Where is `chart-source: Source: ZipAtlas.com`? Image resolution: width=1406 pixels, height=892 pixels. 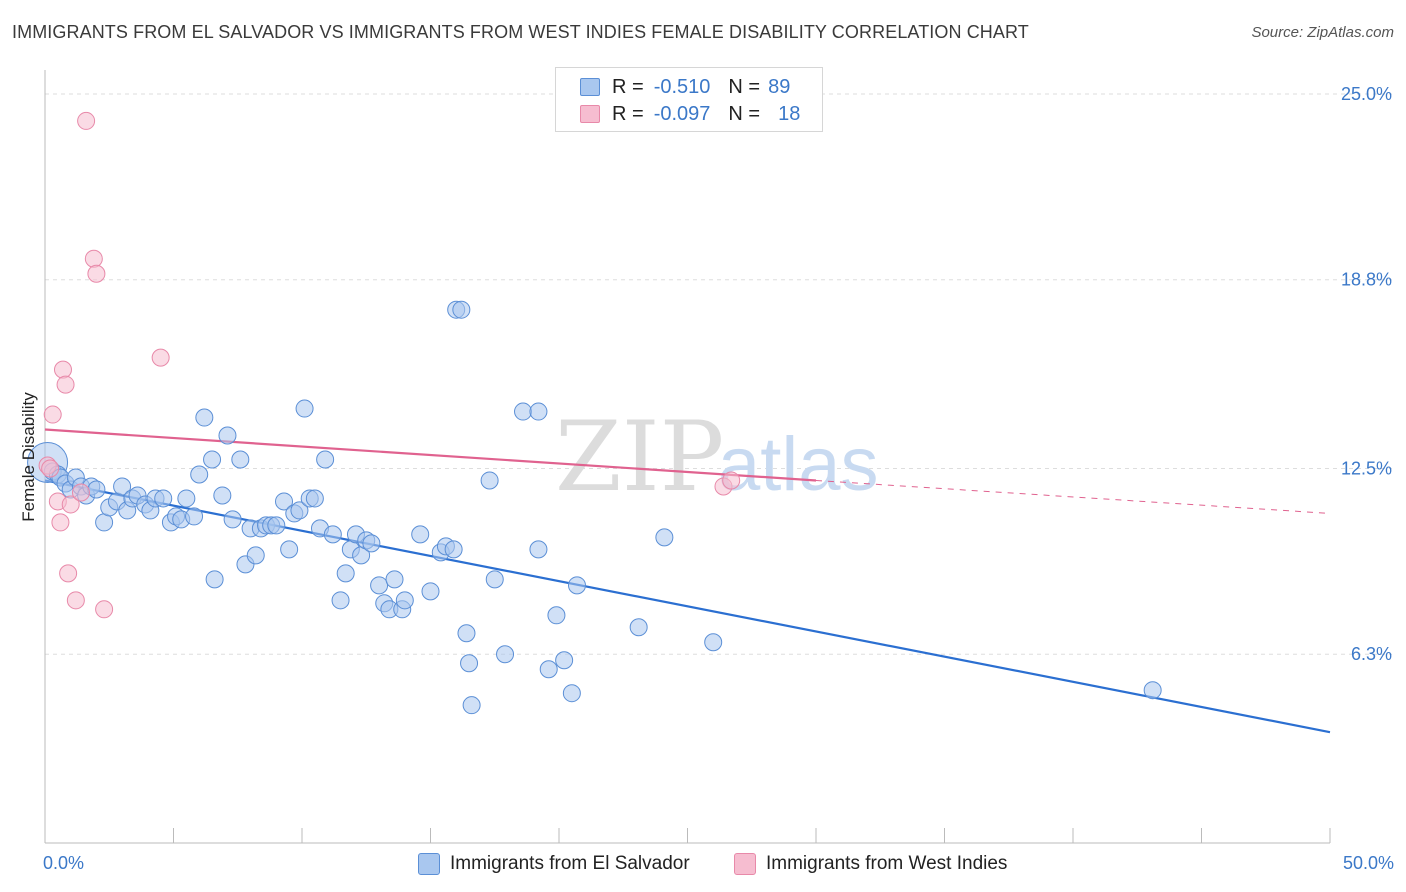 chart-source: Source: ZipAtlas.com is located at coordinates (1322, 32).